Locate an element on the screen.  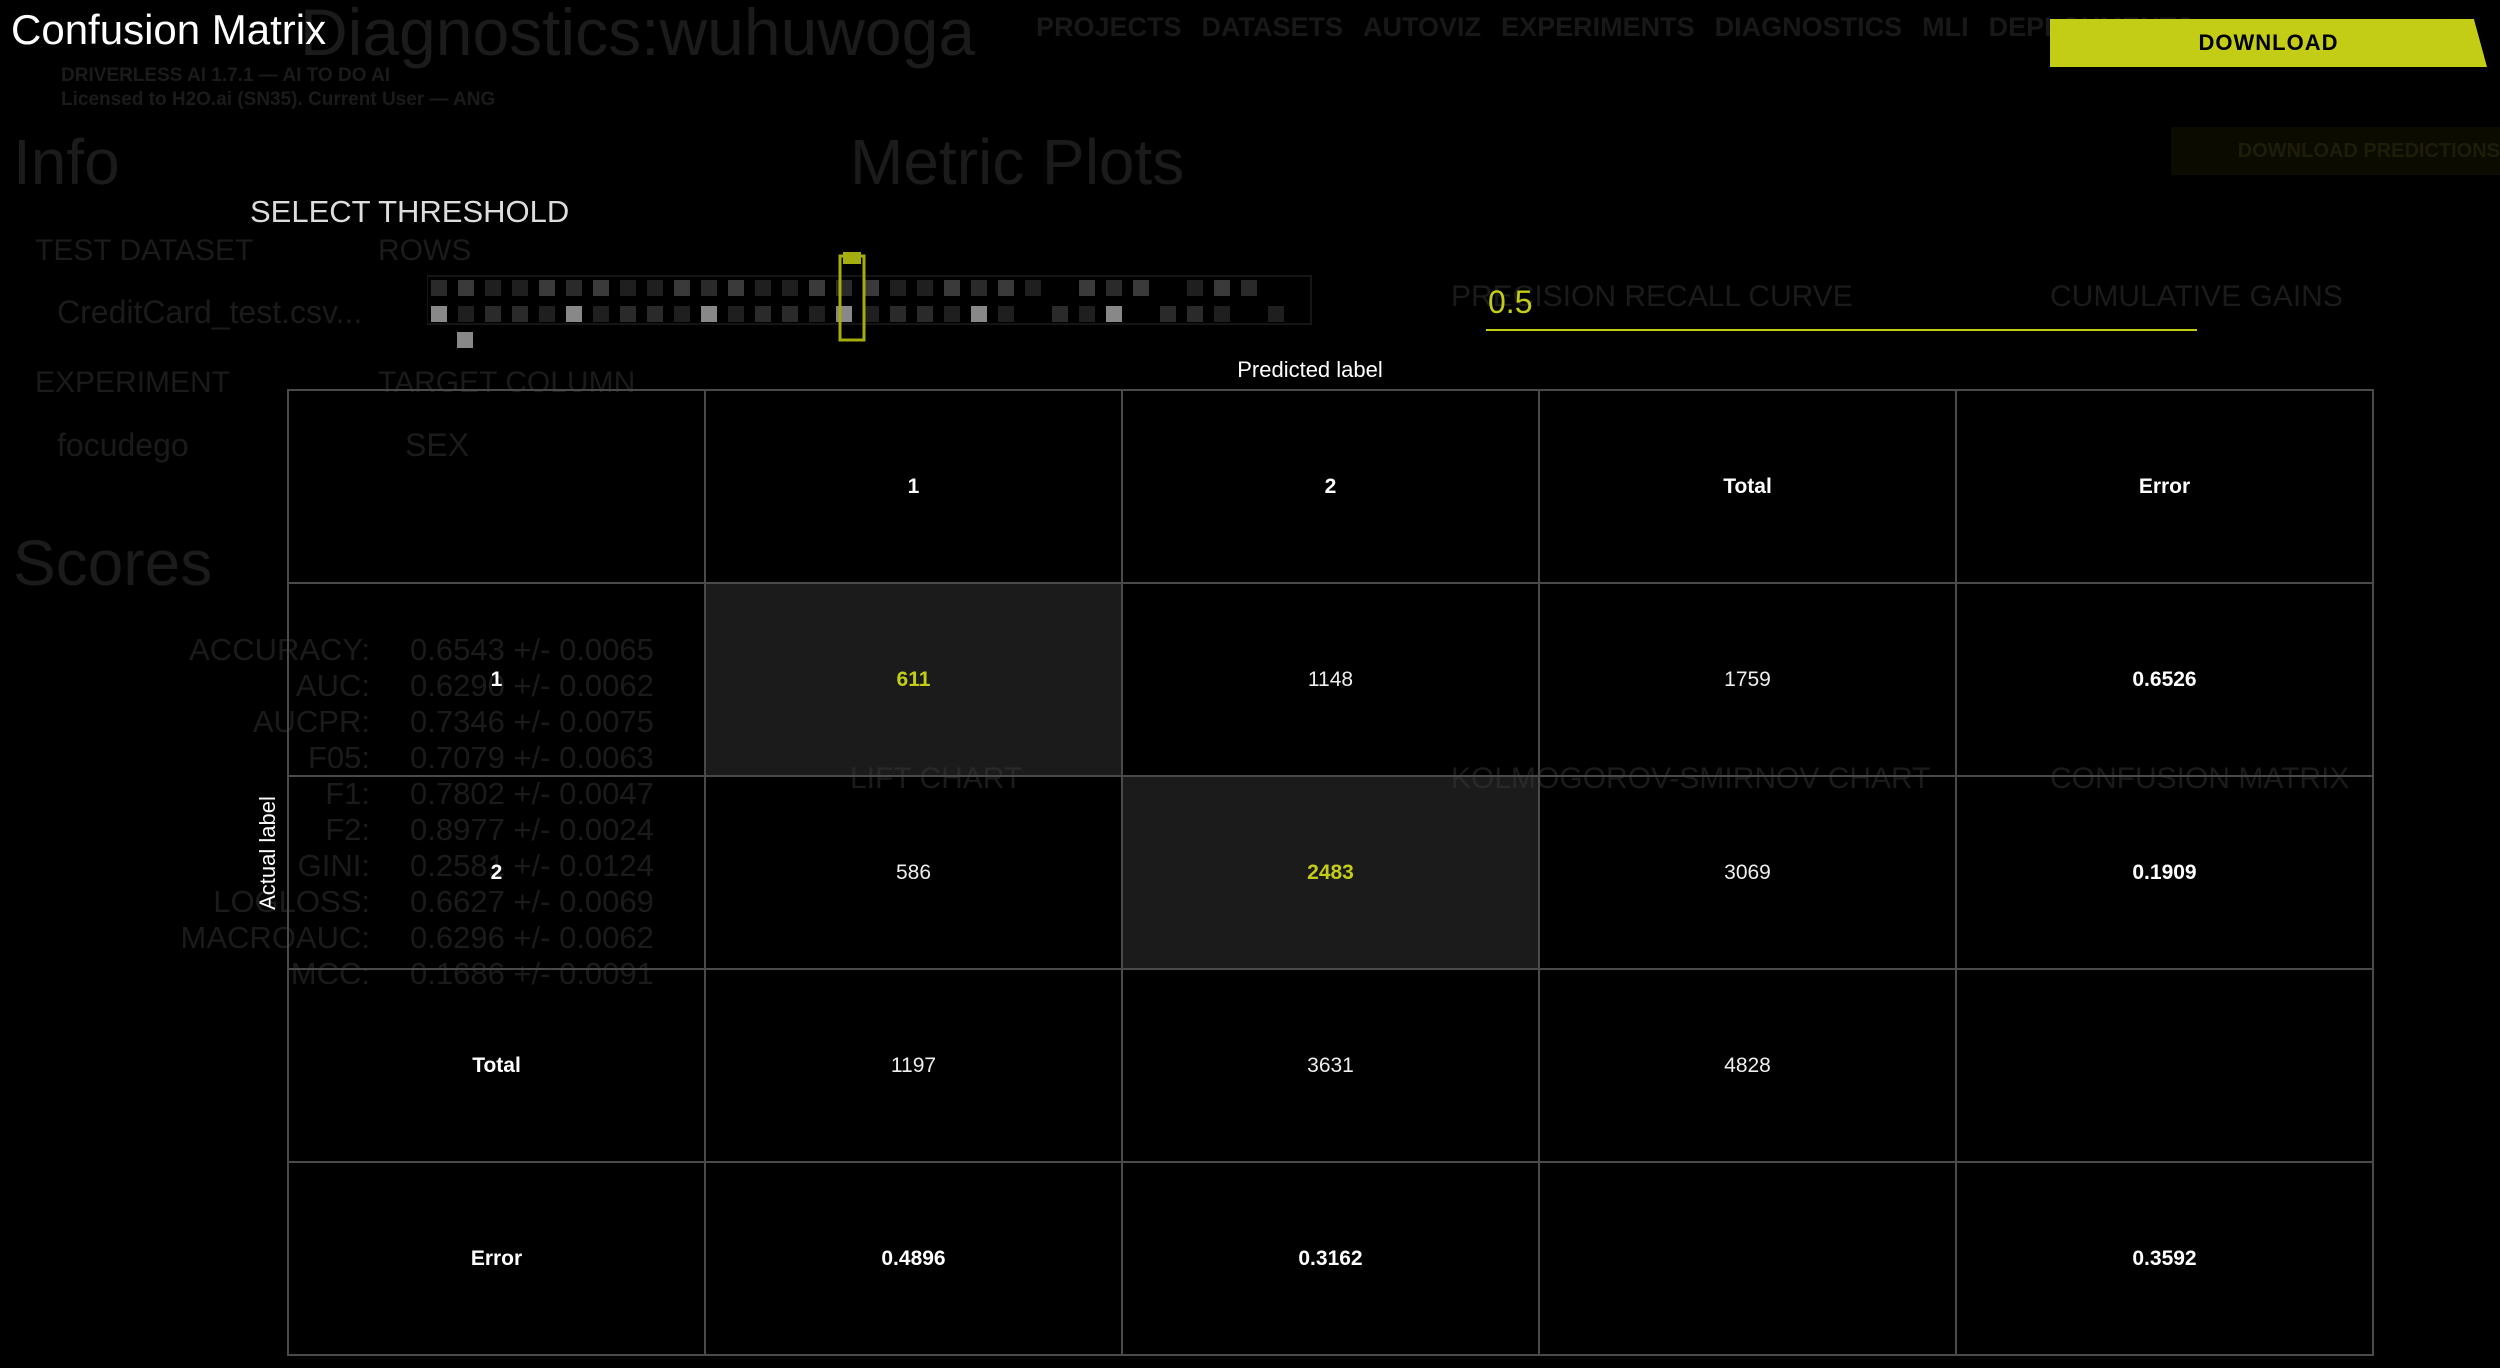
matrix-cell: 0.3162 is located at coordinates (1330, 1258).